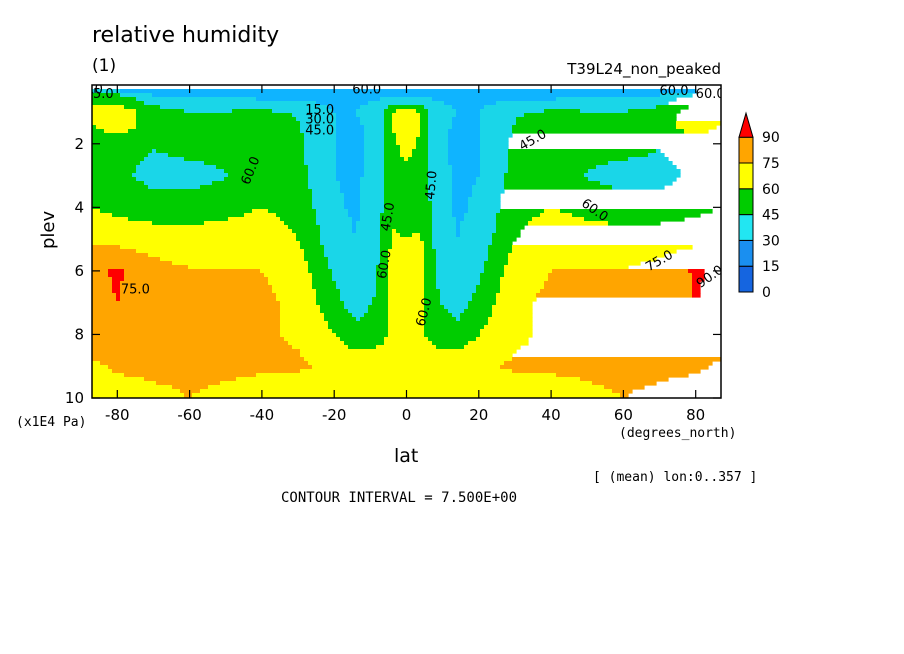  Describe the element at coordinates (771, 138) in the screenshot. I see `colorbar-label: 90` at that location.